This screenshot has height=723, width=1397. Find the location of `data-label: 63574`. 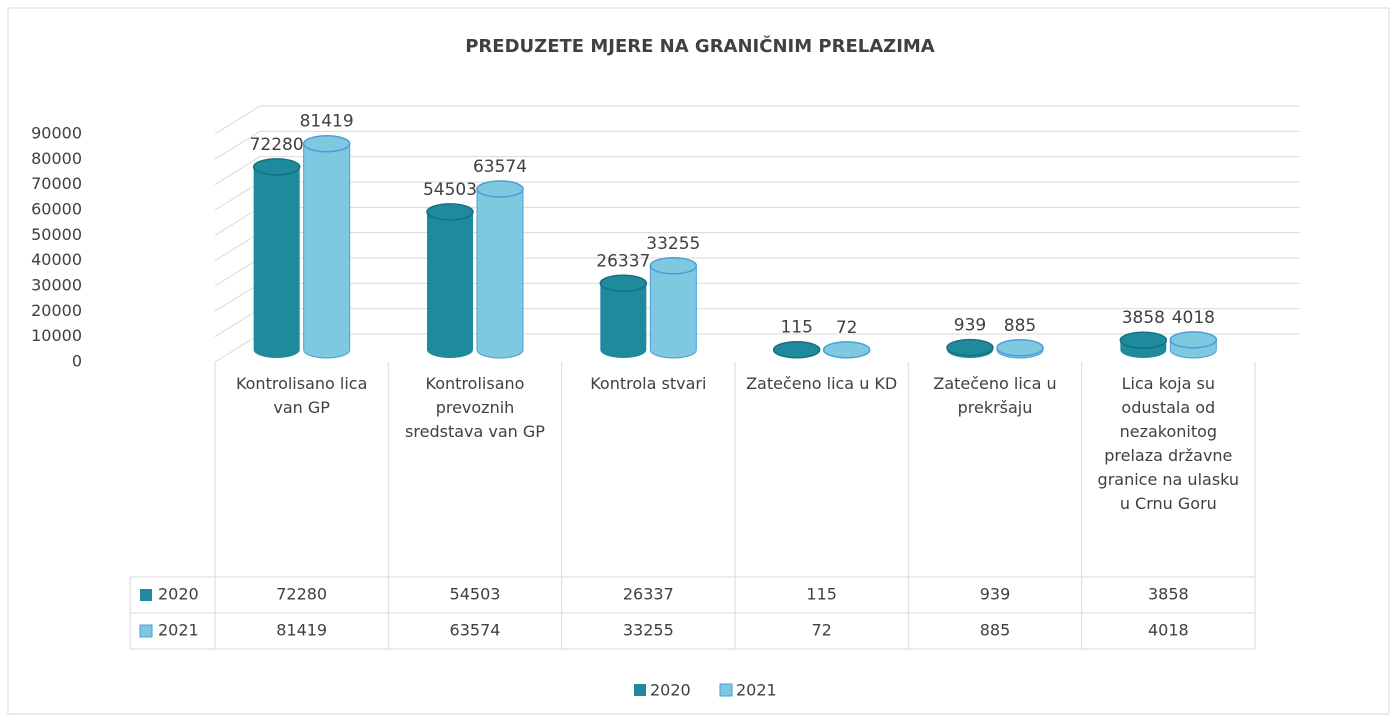

data-label: 63574 is located at coordinates (500, 167).